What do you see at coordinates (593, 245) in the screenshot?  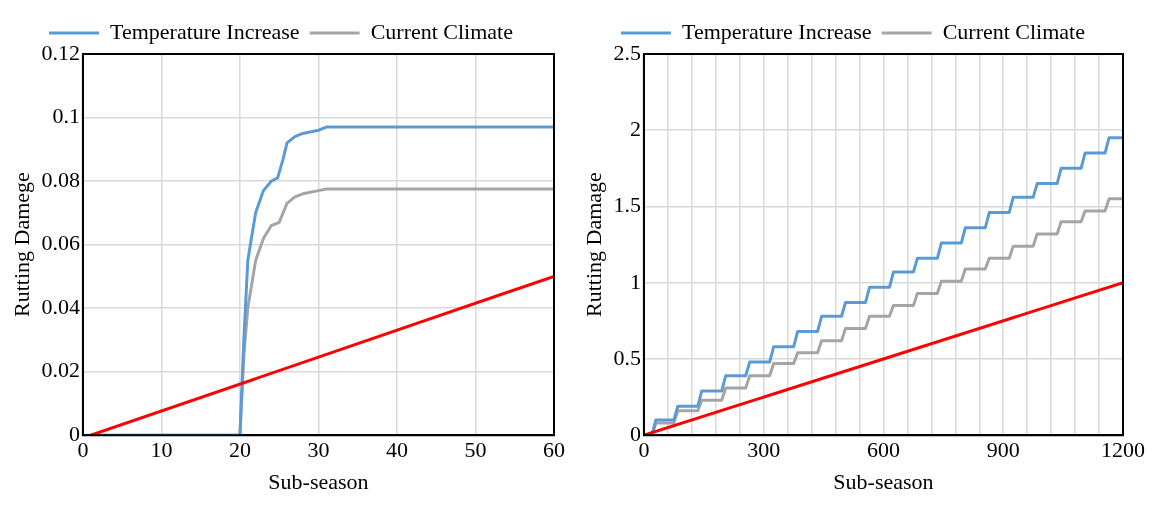 I see `y-axis-title: Rutting Damage` at bounding box center [593, 245].